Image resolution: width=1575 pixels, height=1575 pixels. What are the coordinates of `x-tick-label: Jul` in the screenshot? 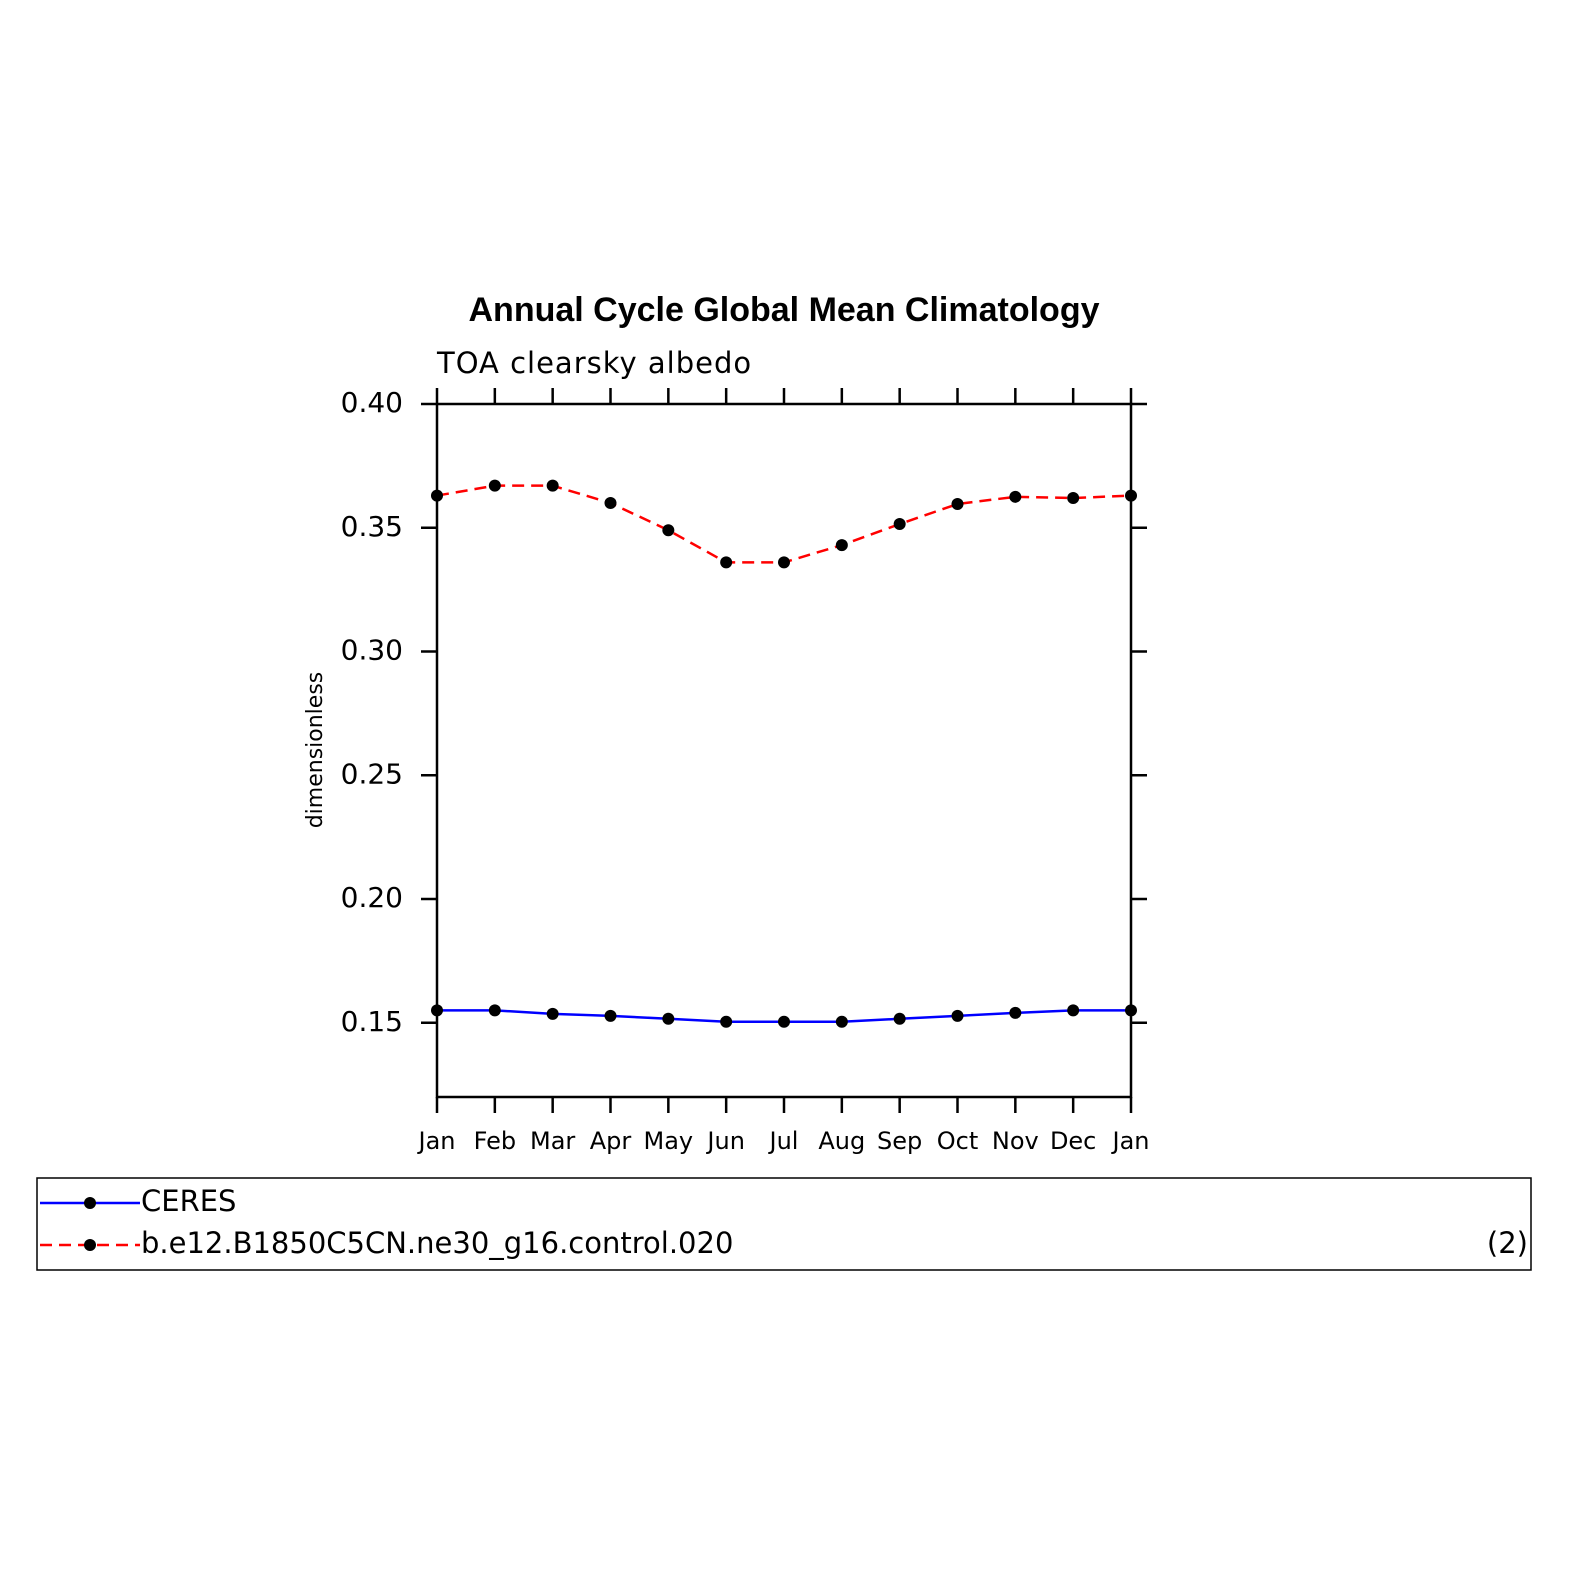 It's located at (783, 1141).